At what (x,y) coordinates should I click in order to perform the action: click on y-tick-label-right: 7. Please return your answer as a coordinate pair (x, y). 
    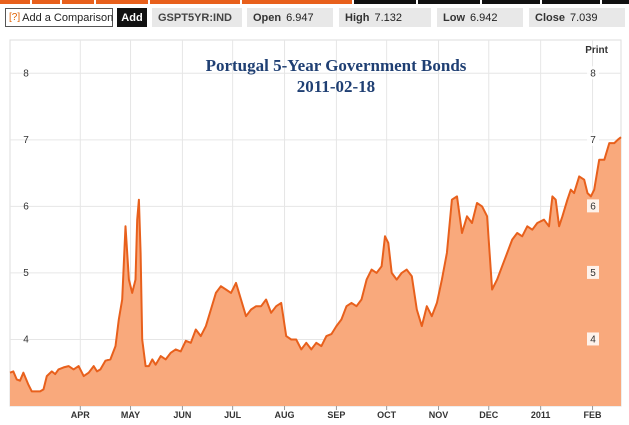
    Looking at the image, I should click on (593, 140).